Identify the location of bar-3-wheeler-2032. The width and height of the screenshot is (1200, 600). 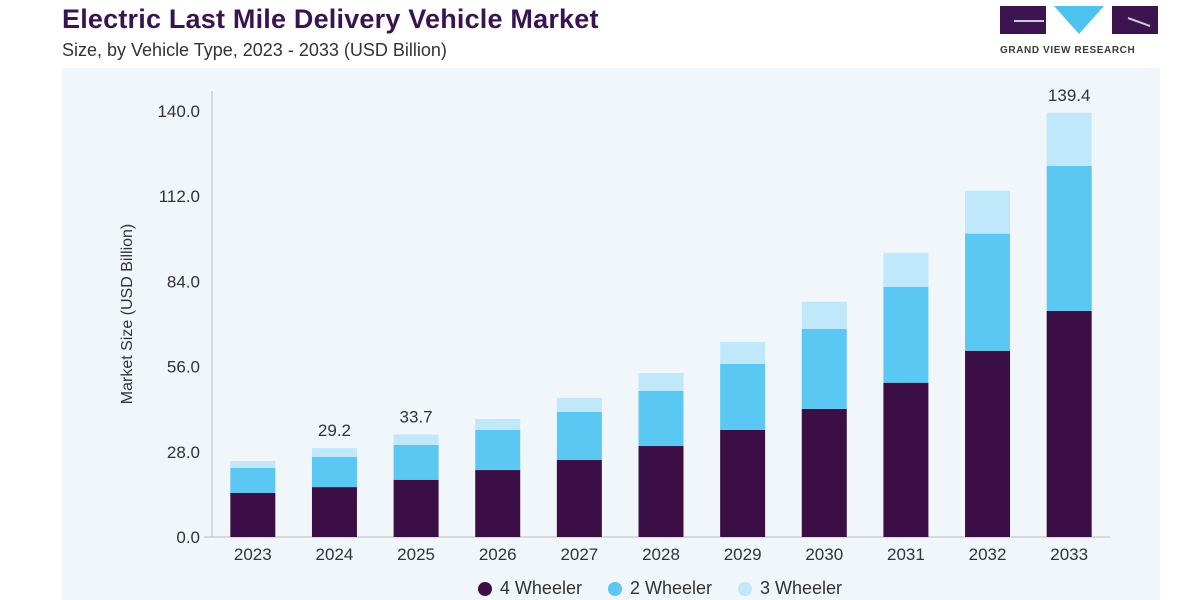
(988, 212).